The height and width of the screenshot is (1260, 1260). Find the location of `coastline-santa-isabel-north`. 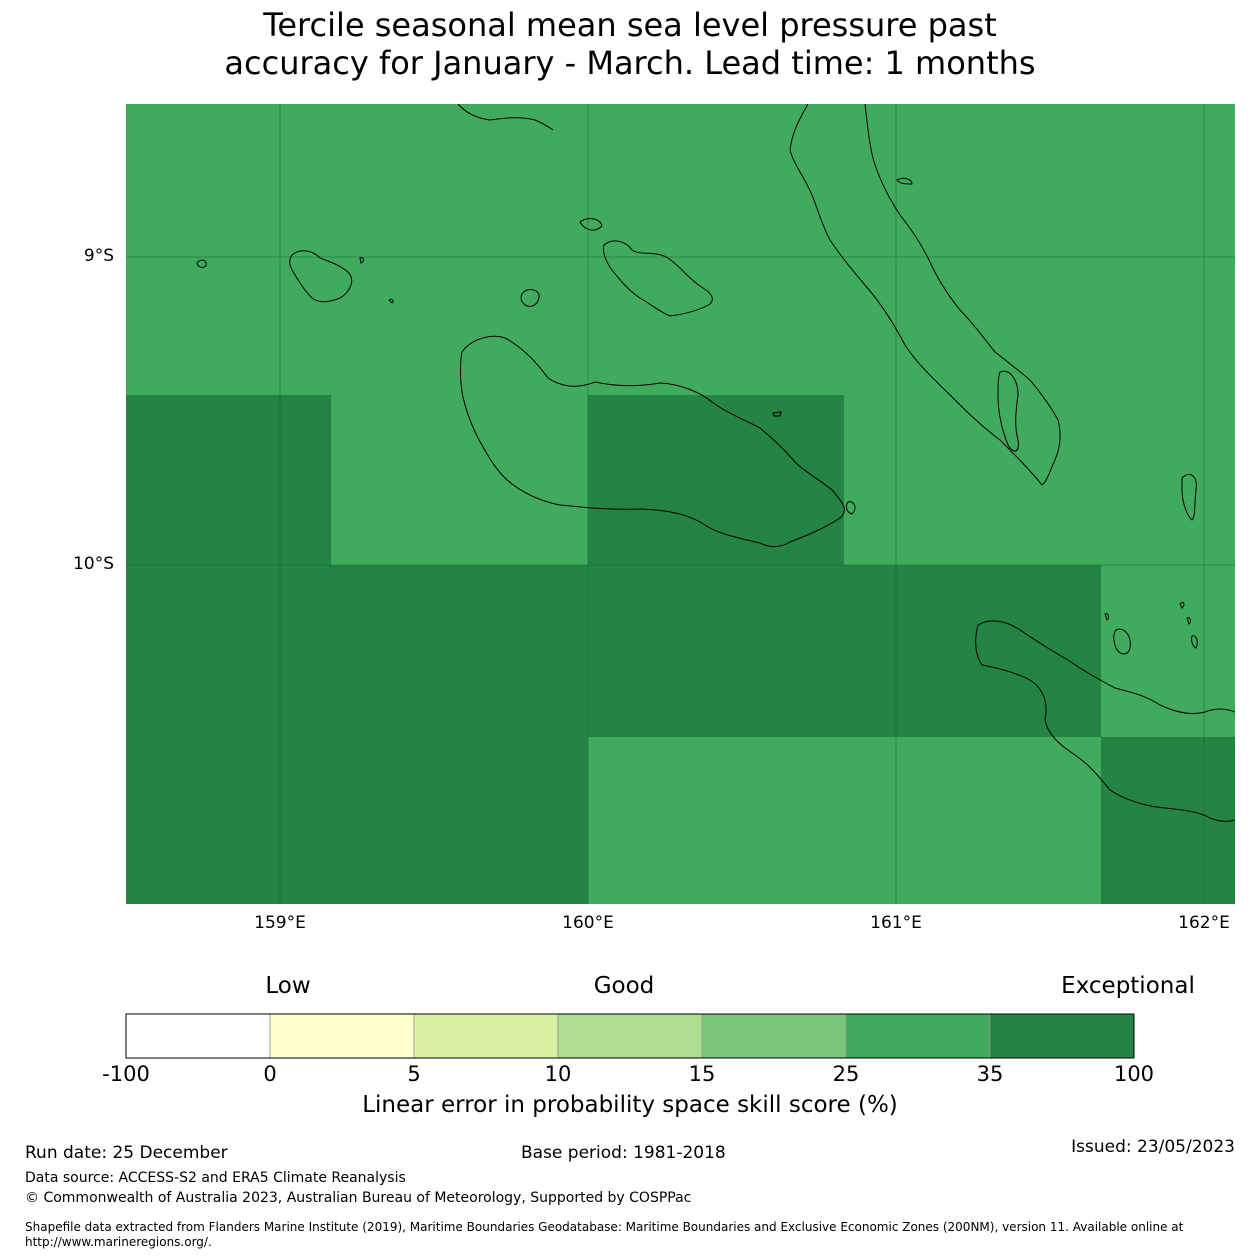

coastline-santa-isabel-north is located at coordinates (505, 117).